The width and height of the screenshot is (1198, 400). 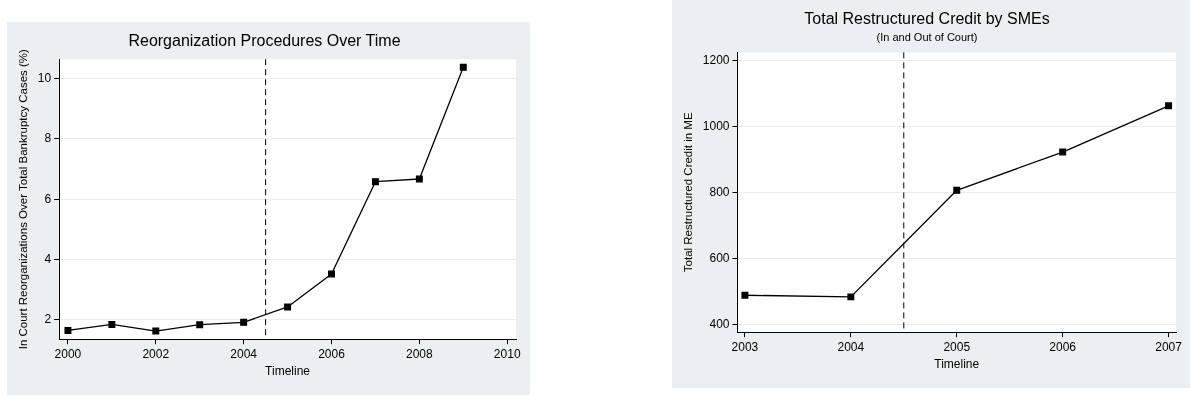 What do you see at coordinates (44, 77) in the screenshot?
I see `y-tick-label: 10` at bounding box center [44, 77].